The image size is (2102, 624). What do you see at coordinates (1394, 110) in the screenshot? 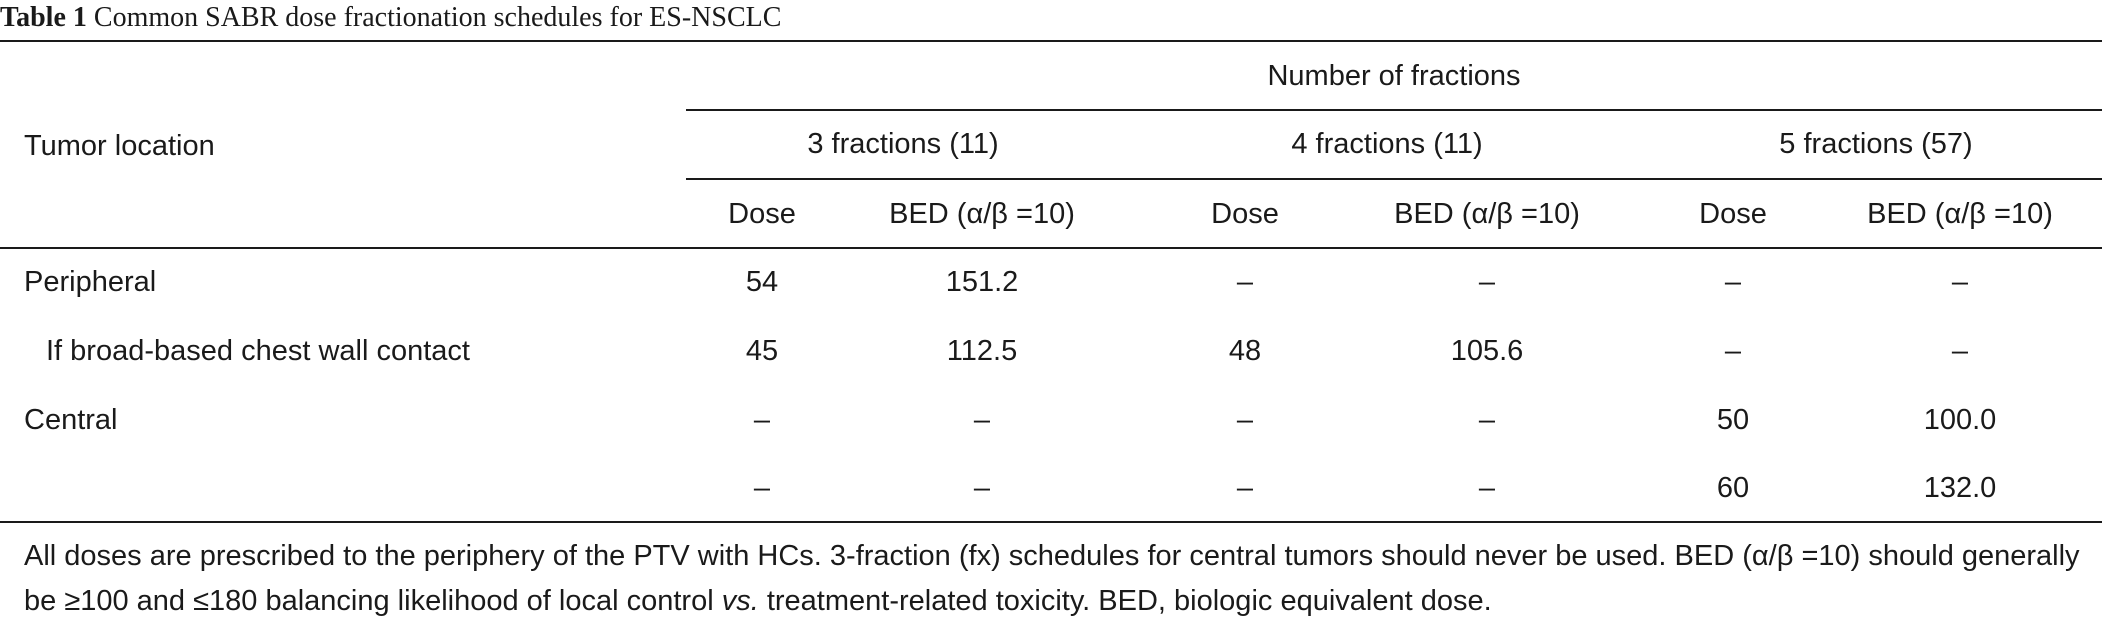
I see `group-rule` at bounding box center [1394, 110].